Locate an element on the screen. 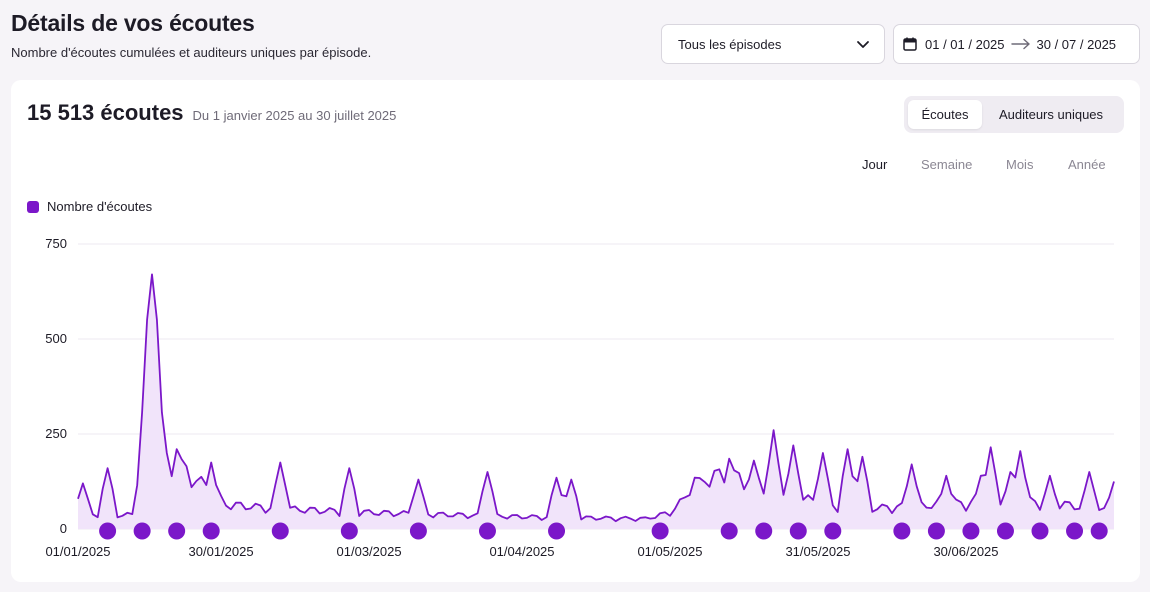 The image size is (1150, 592). period-year: Année is located at coordinates (1087, 164).